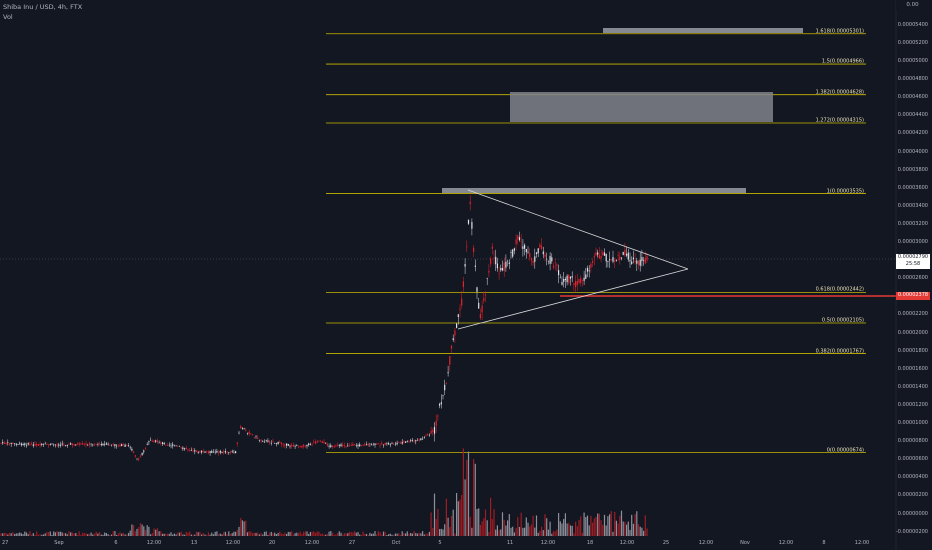 The image size is (932, 550). Describe the element at coordinates (5, 543) in the screenshot. I see `time-tick-label: 27` at that location.